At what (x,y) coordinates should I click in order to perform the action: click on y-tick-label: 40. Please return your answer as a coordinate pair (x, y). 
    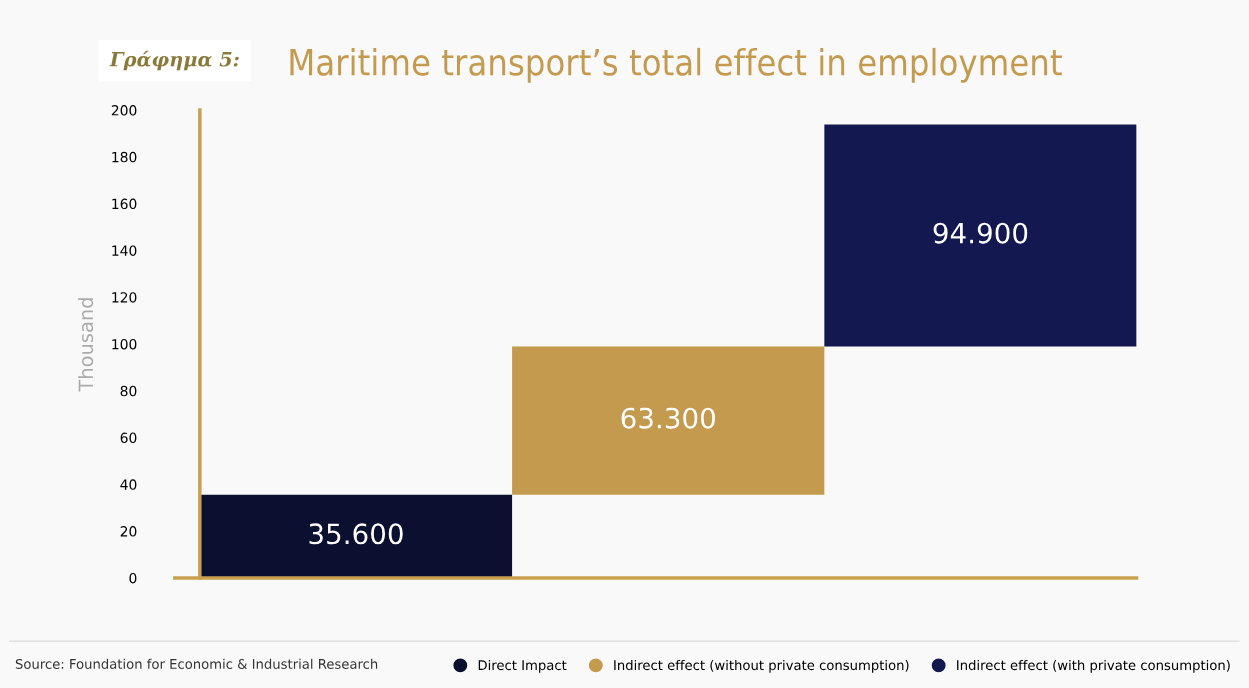
    Looking at the image, I should click on (128, 484).